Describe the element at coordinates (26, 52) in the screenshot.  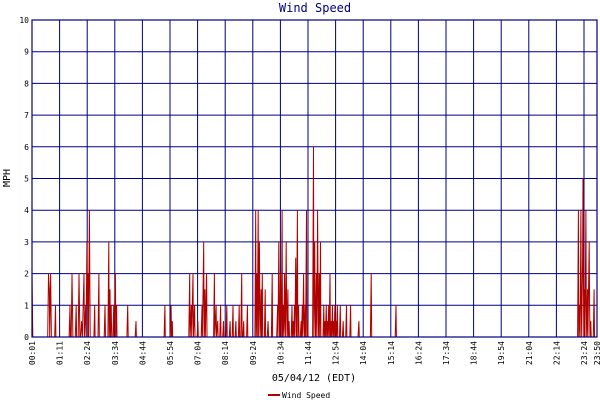
I see `y-tick-label: 9` at that location.